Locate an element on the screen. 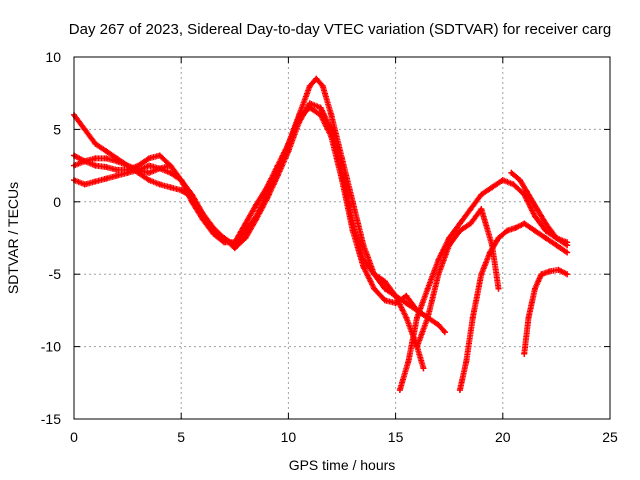 The height and width of the screenshot is (480, 640). x-tick-label: 5 is located at coordinates (181, 437).